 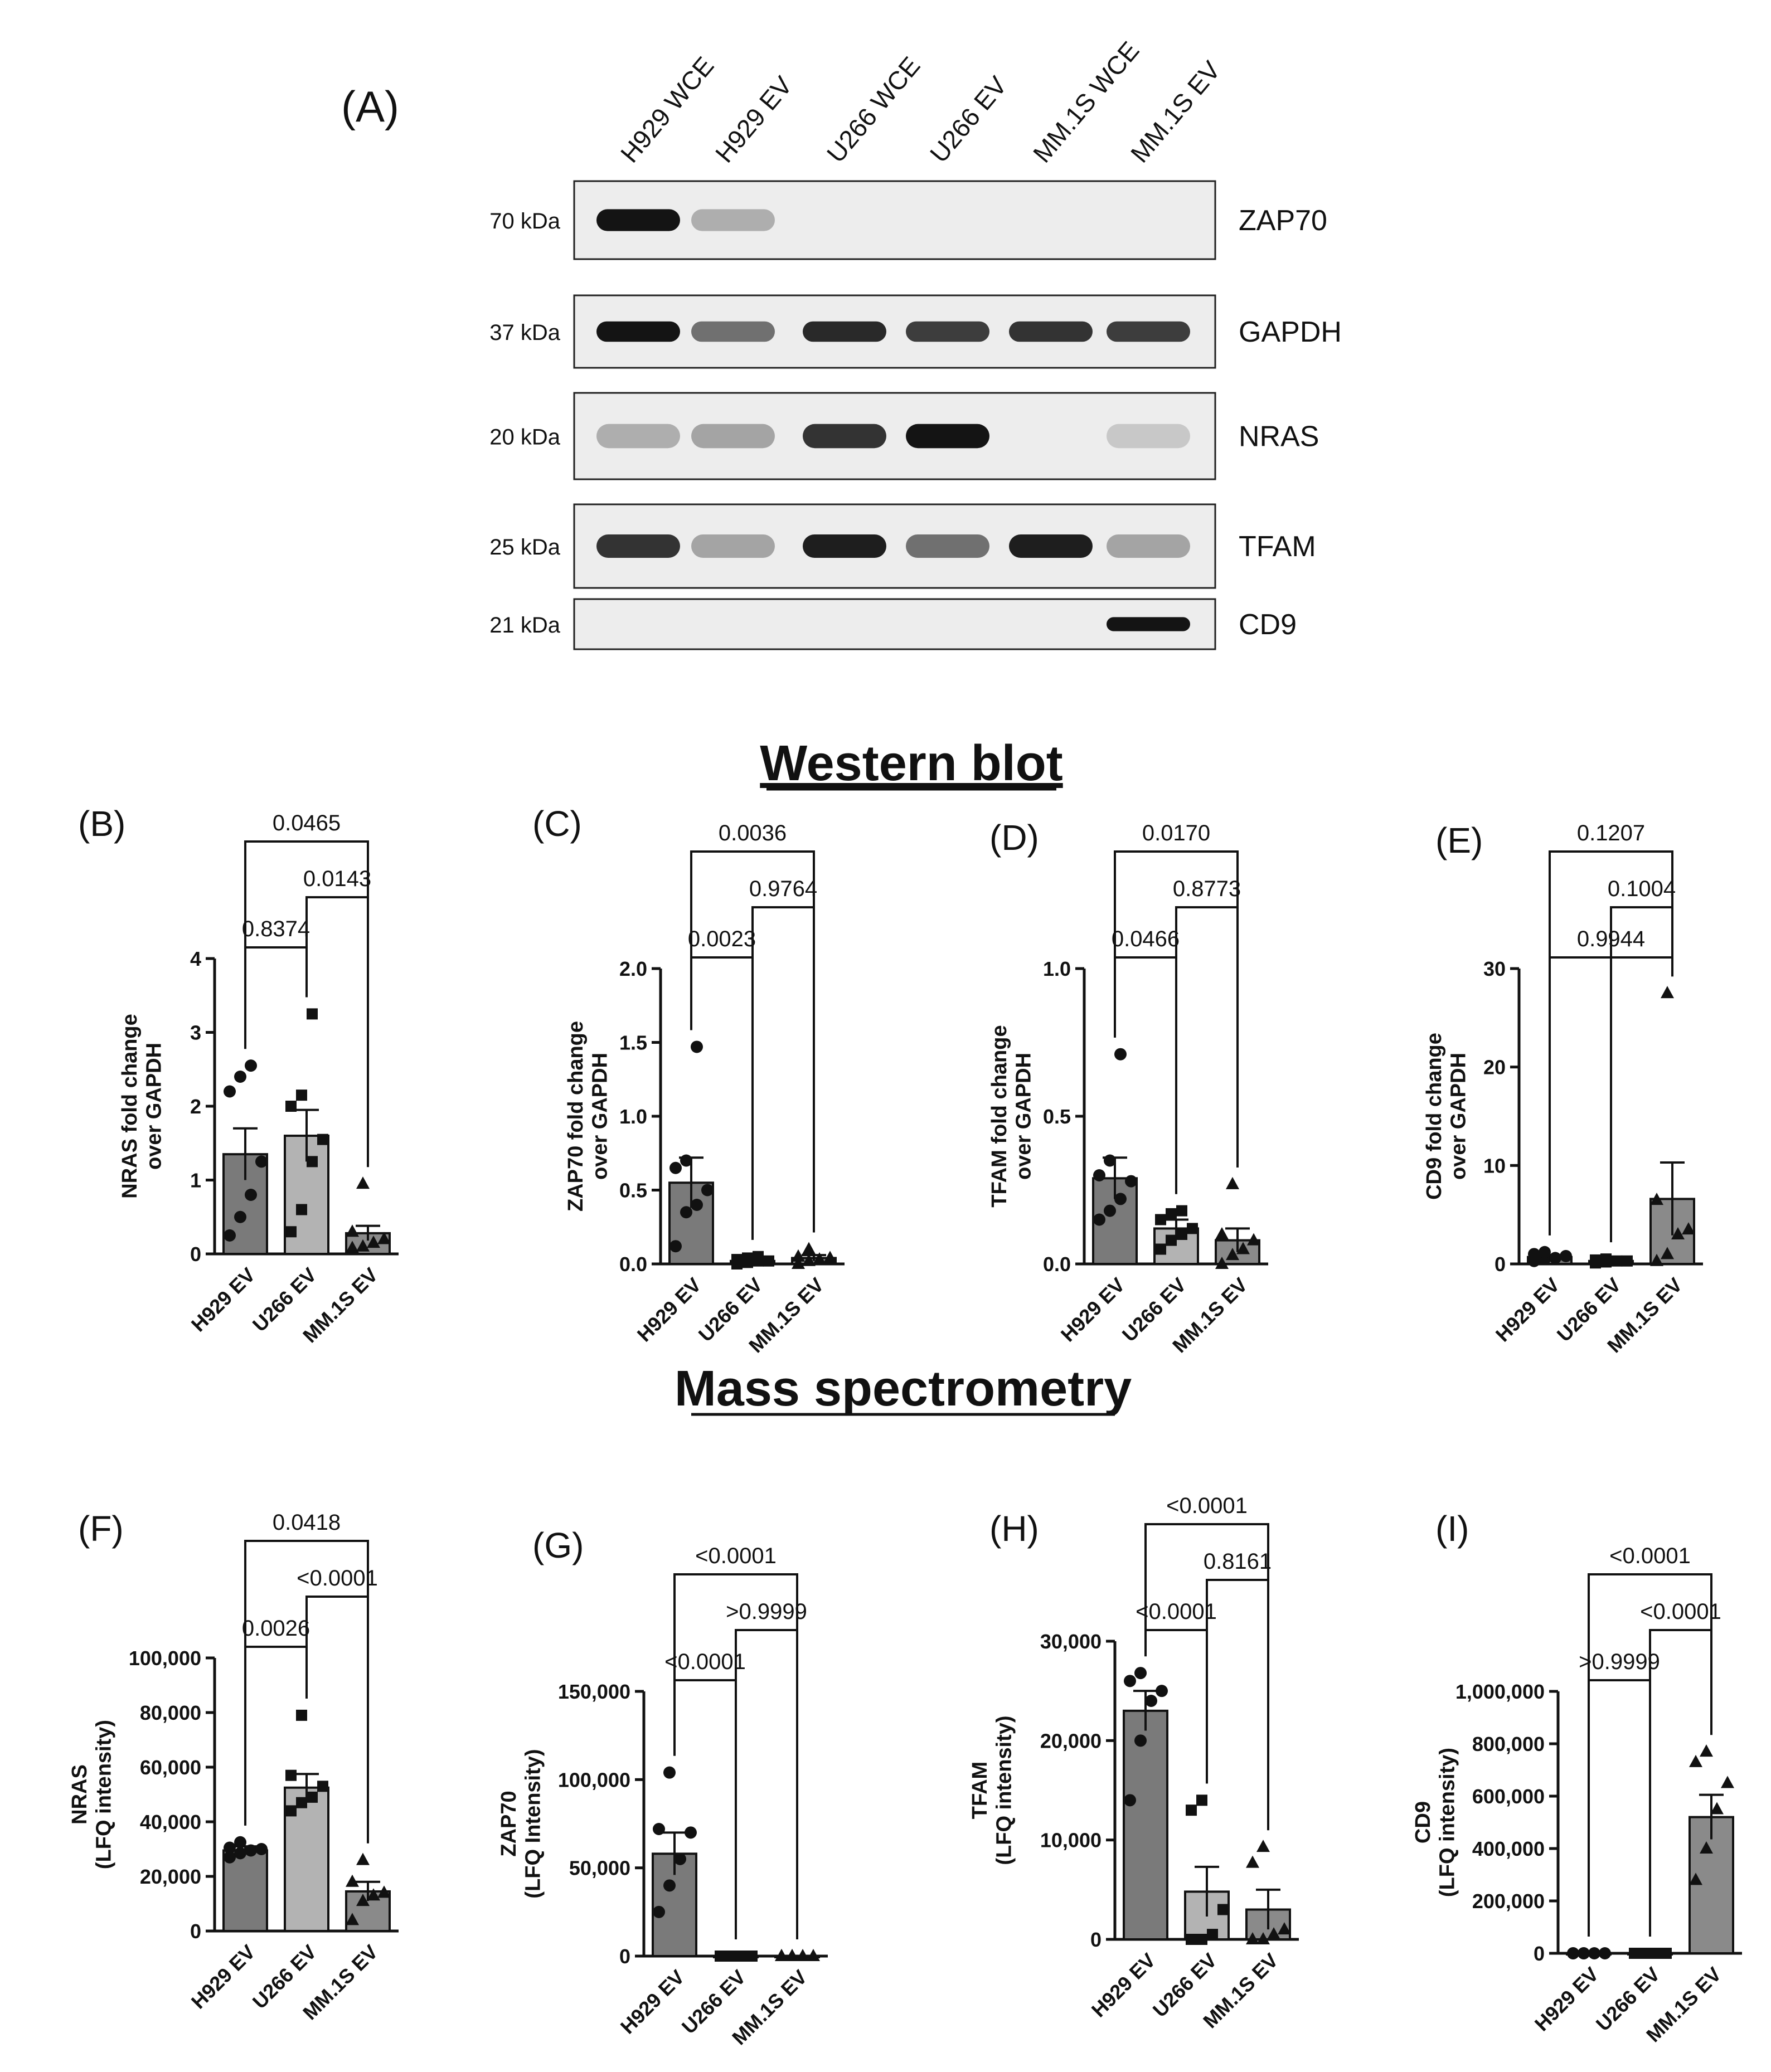 What do you see at coordinates (1279, 437) in the screenshot?
I see `protein-label: NRAS` at bounding box center [1279, 437].